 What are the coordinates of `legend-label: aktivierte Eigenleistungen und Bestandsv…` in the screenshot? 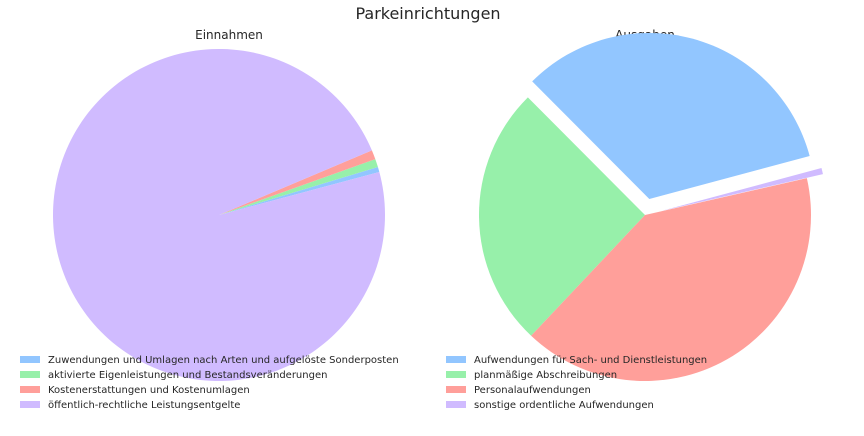 It's located at (187, 375).